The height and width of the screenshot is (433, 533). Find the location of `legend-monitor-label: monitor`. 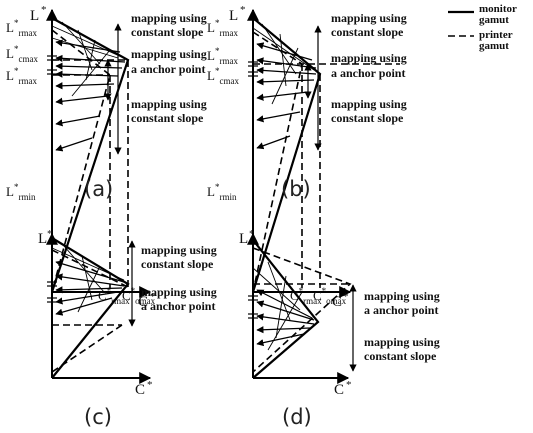

legend-monitor-label: monitor is located at coordinates (498, 9).